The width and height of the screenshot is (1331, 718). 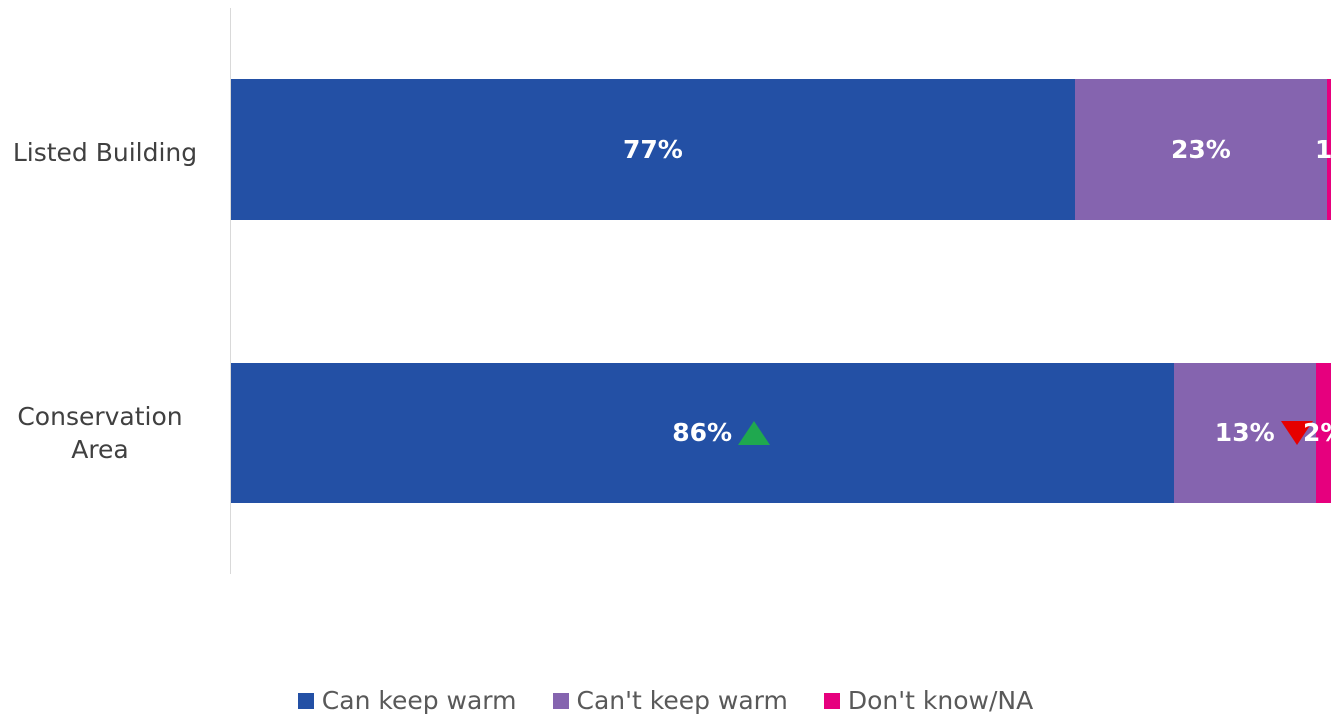 I want to click on category-label-listed-building: Listed Building, so click(x=105, y=152).